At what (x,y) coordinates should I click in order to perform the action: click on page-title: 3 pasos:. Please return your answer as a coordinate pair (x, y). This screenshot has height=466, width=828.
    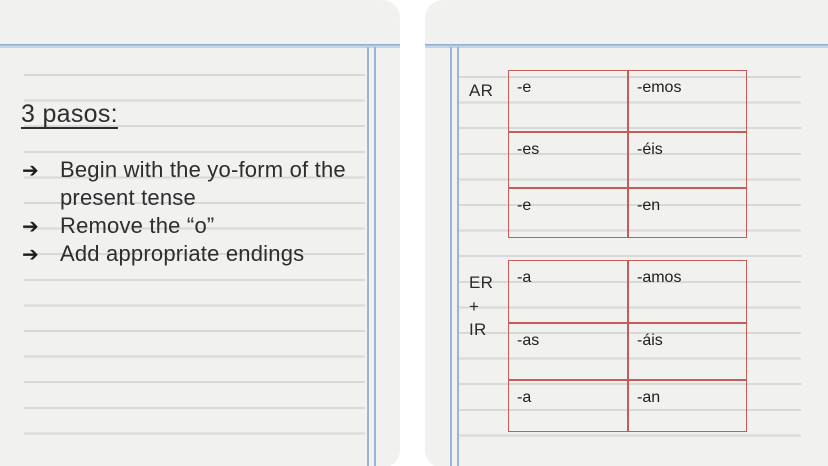
    Looking at the image, I should click on (69, 114).